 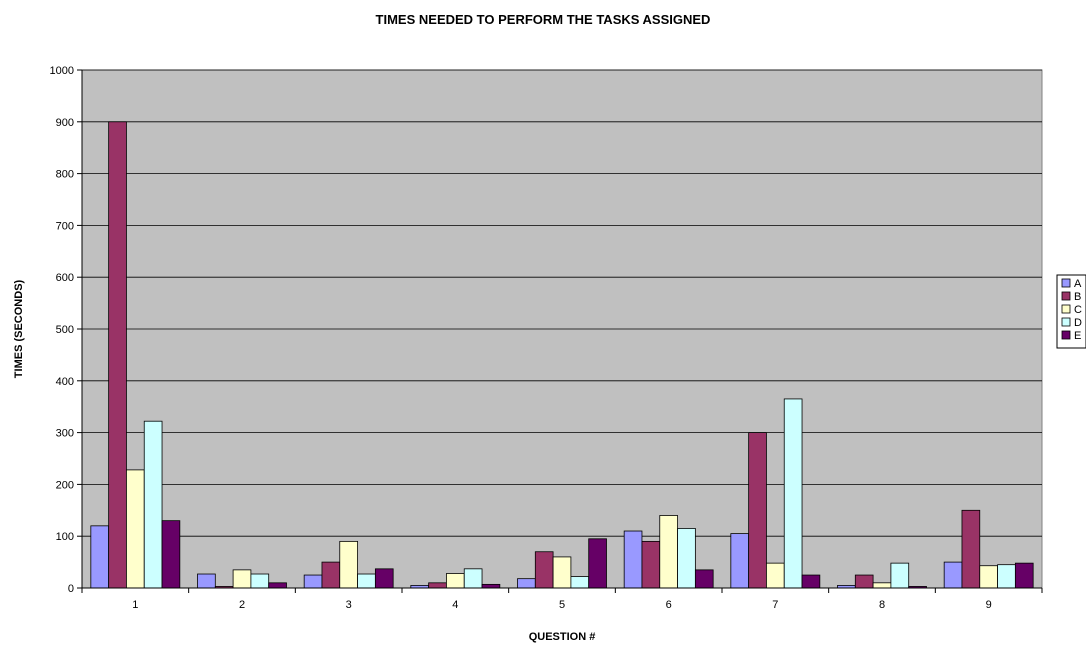 What do you see at coordinates (19, 328) in the screenshot?
I see `y-axis-label: TIMES (SECONDS)` at bounding box center [19, 328].